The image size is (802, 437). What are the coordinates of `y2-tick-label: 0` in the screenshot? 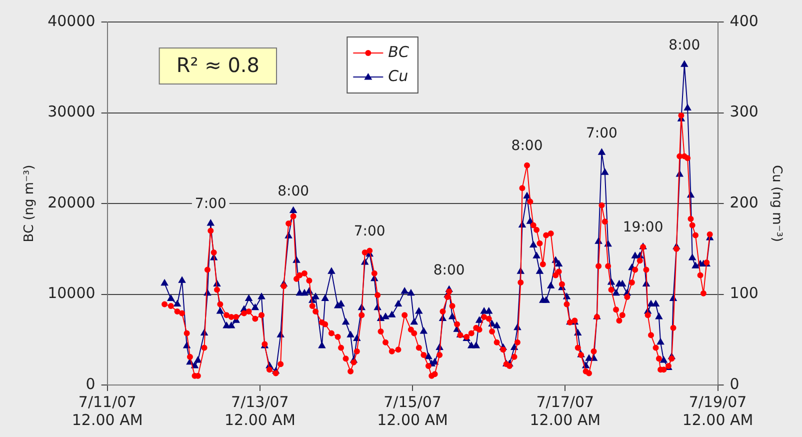 It's located at (735, 383).